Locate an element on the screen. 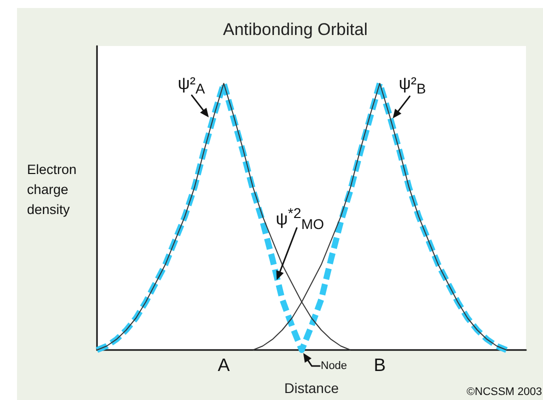 The height and width of the screenshot is (400, 543). y-axis-title: Electron charge density is located at coordinates (52, 190).